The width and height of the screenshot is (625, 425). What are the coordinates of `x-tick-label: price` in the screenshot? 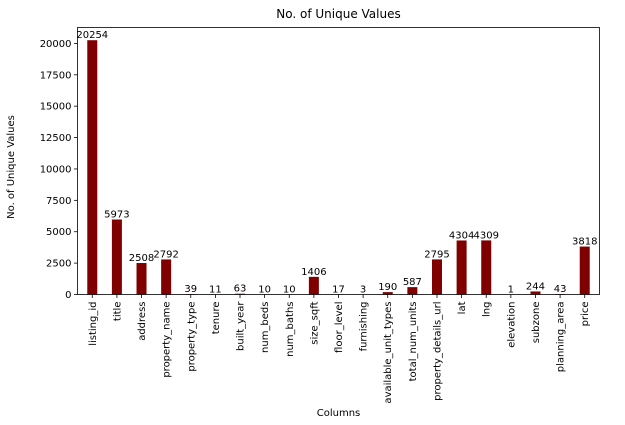 It's located at (585, 314).